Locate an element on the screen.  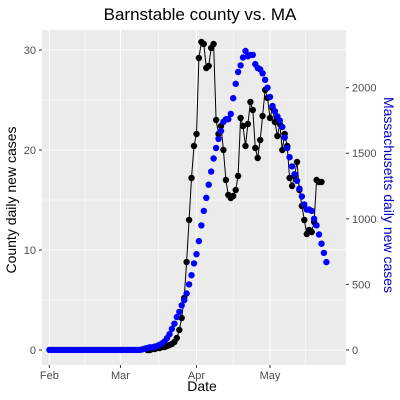
left-axis: 0 10 20 30 is located at coordinates (33, 201).